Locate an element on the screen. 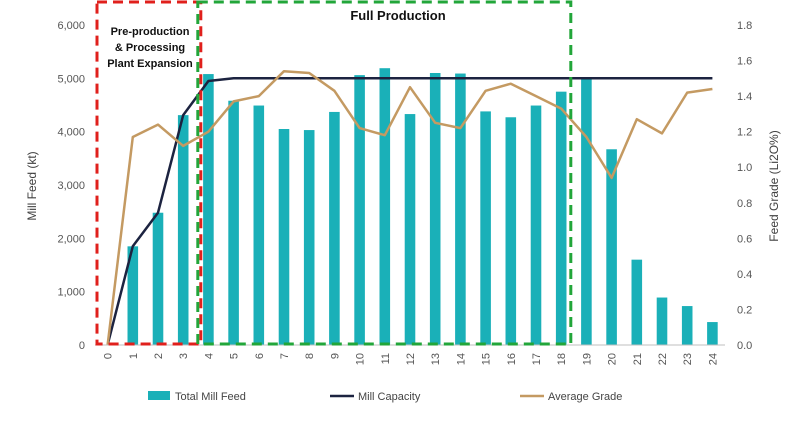 The image size is (800, 435). x-tick-label: 19 is located at coordinates (587, 359).